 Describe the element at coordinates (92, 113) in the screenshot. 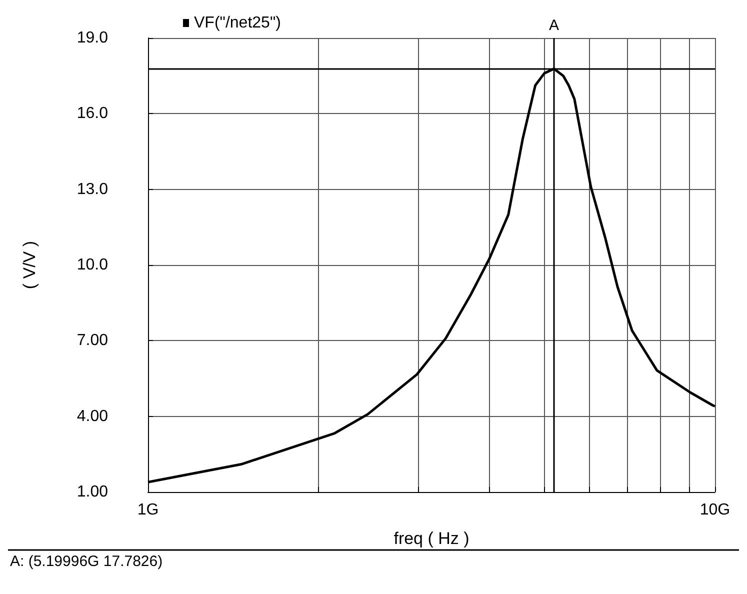

I see `y-tick-label: 16.0` at that location.